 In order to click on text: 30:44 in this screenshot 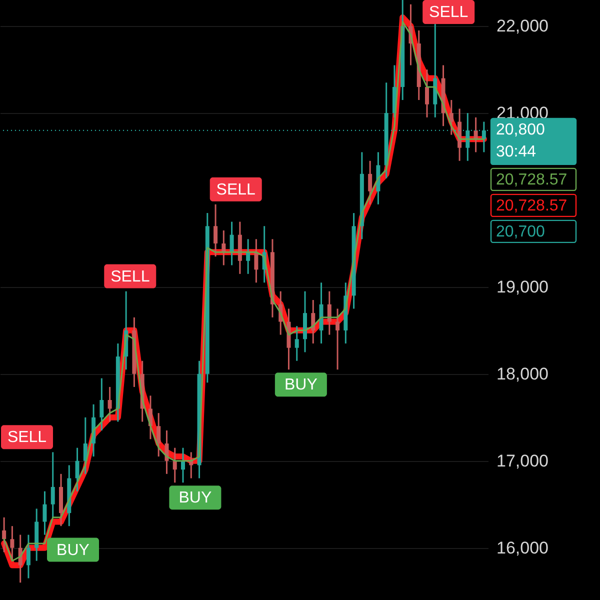, I will do `click(516, 151)`.